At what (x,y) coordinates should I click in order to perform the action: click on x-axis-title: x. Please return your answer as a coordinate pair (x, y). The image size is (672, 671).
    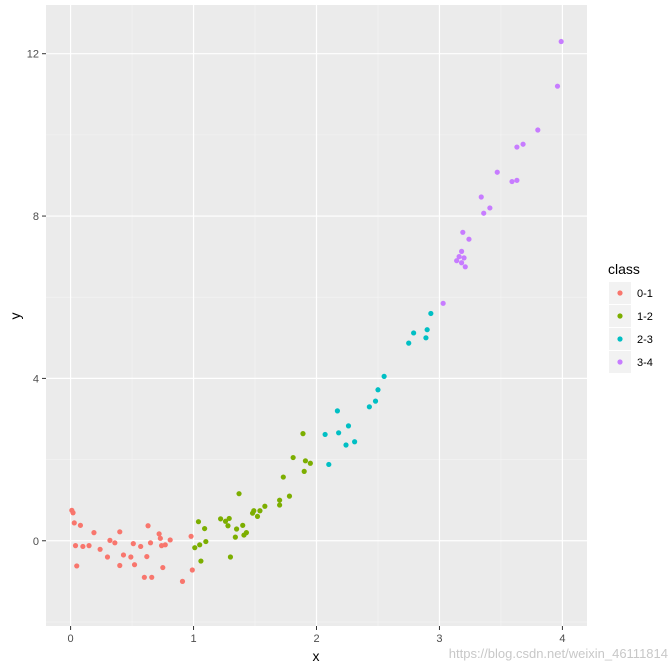
    Looking at the image, I should click on (316, 656).